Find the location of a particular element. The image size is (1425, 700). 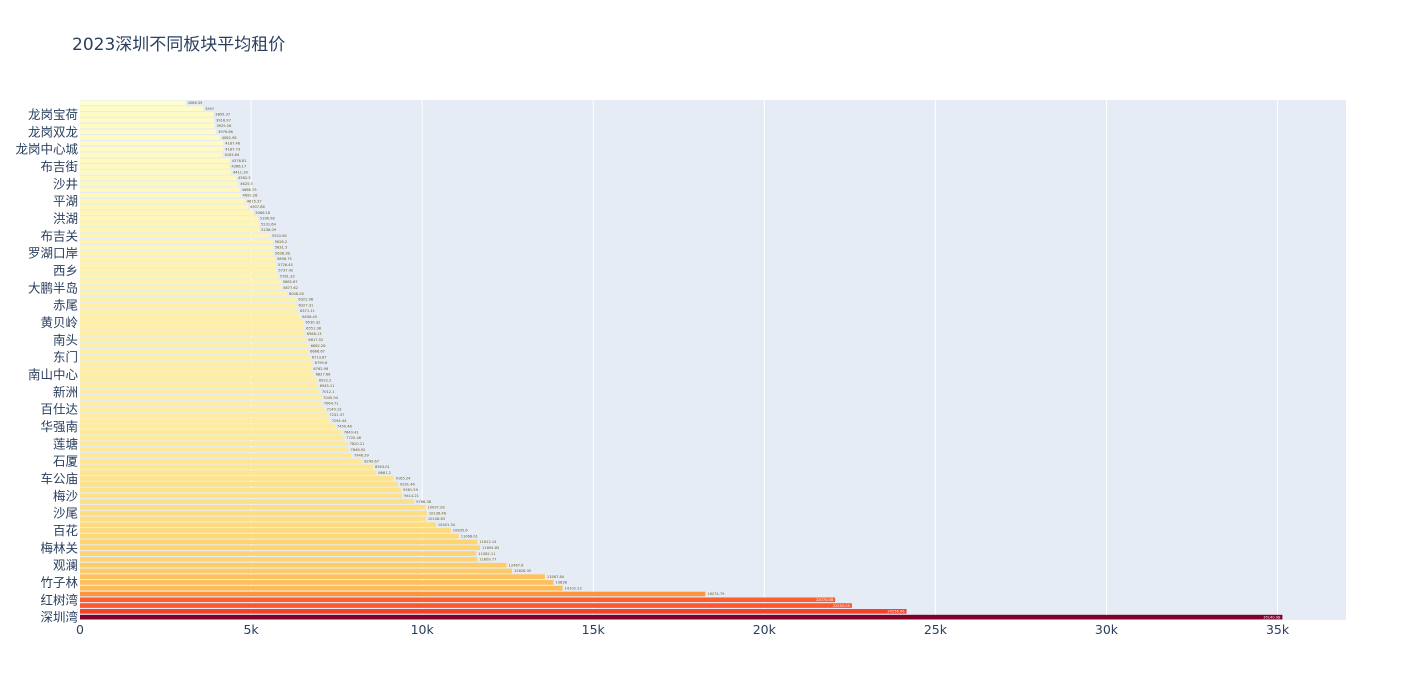

x-tick-label: 10k is located at coordinates (423, 629).